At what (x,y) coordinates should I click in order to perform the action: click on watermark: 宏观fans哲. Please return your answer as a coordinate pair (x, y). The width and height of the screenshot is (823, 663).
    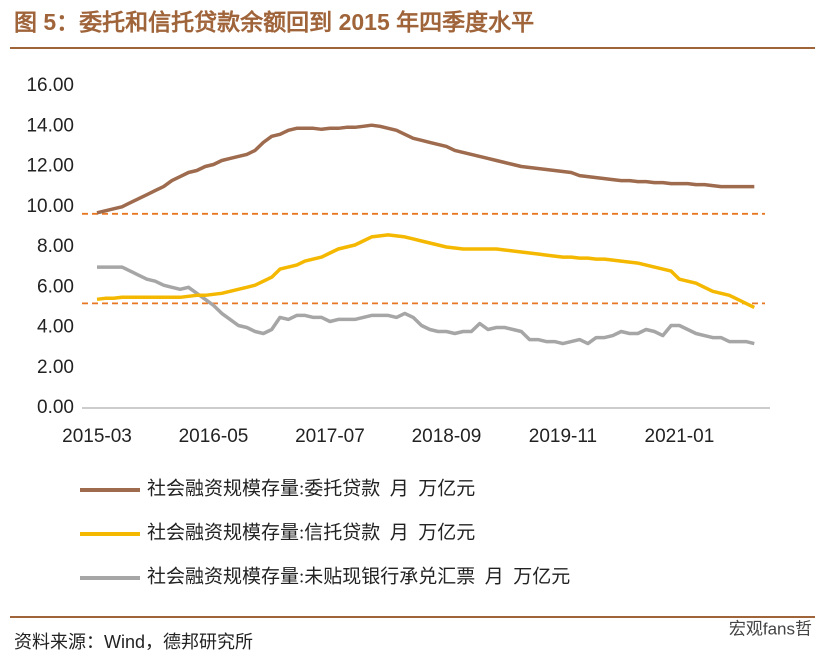
    Looking at the image, I should click on (770, 628).